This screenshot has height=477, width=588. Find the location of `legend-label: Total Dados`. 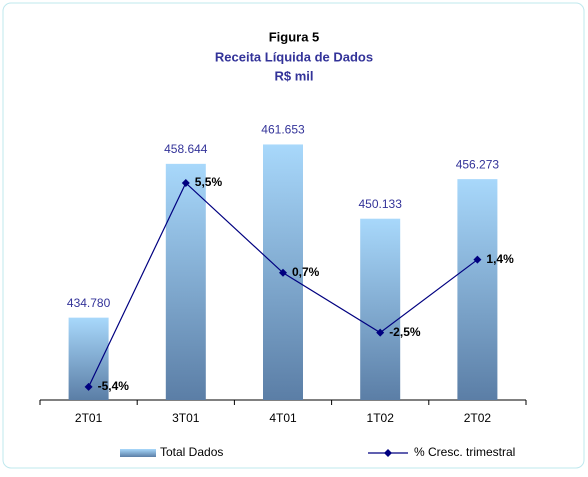

legend-label: Total Dados is located at coordinates (191, 452).